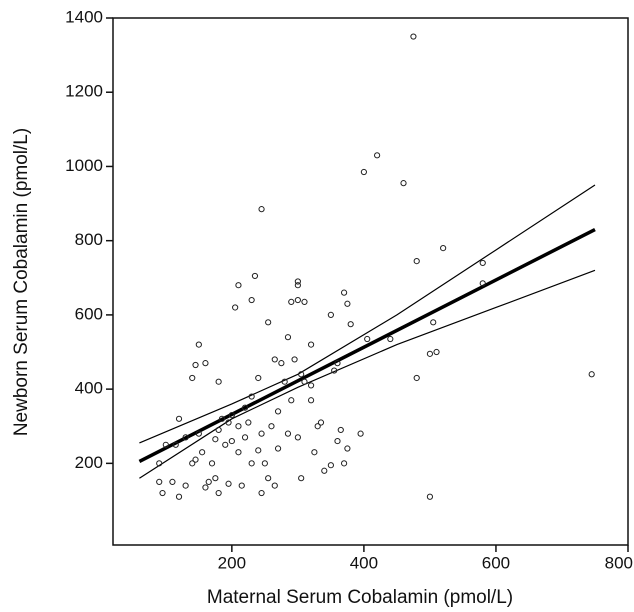  I want to click on x-axis-label: Maternal Serum Cobalamin (pmol/L), so click(360, 597).